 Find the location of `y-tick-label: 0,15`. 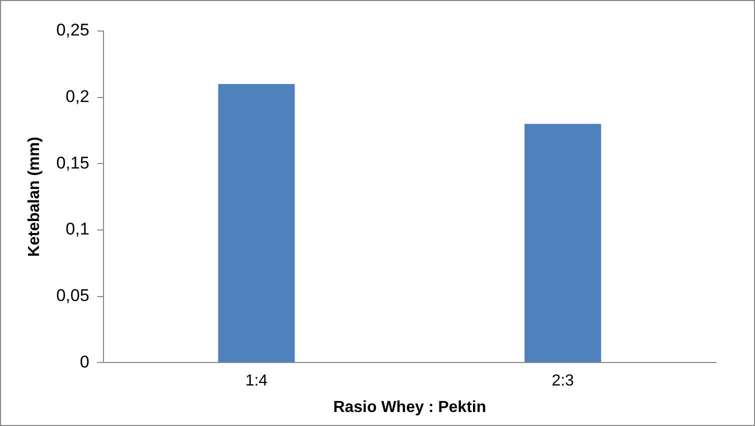

y-tick-label: 0,15 is located at coordinates (73, 162).